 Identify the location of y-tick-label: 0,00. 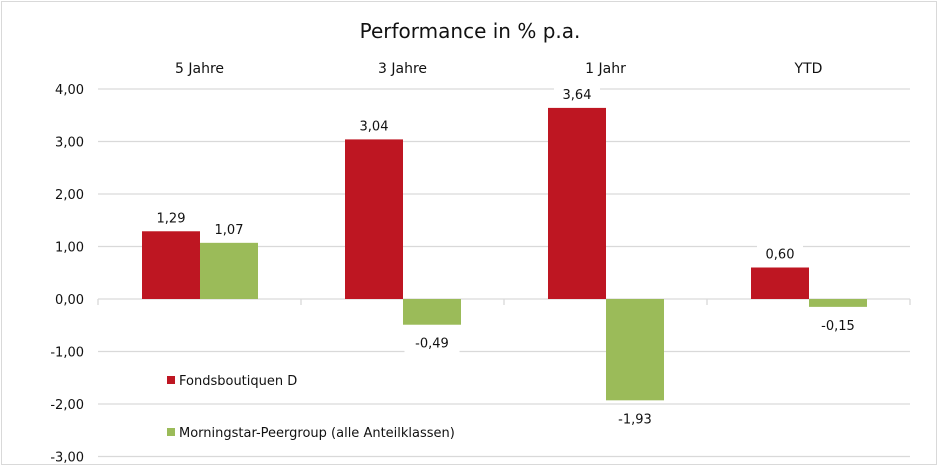
(69, 300).